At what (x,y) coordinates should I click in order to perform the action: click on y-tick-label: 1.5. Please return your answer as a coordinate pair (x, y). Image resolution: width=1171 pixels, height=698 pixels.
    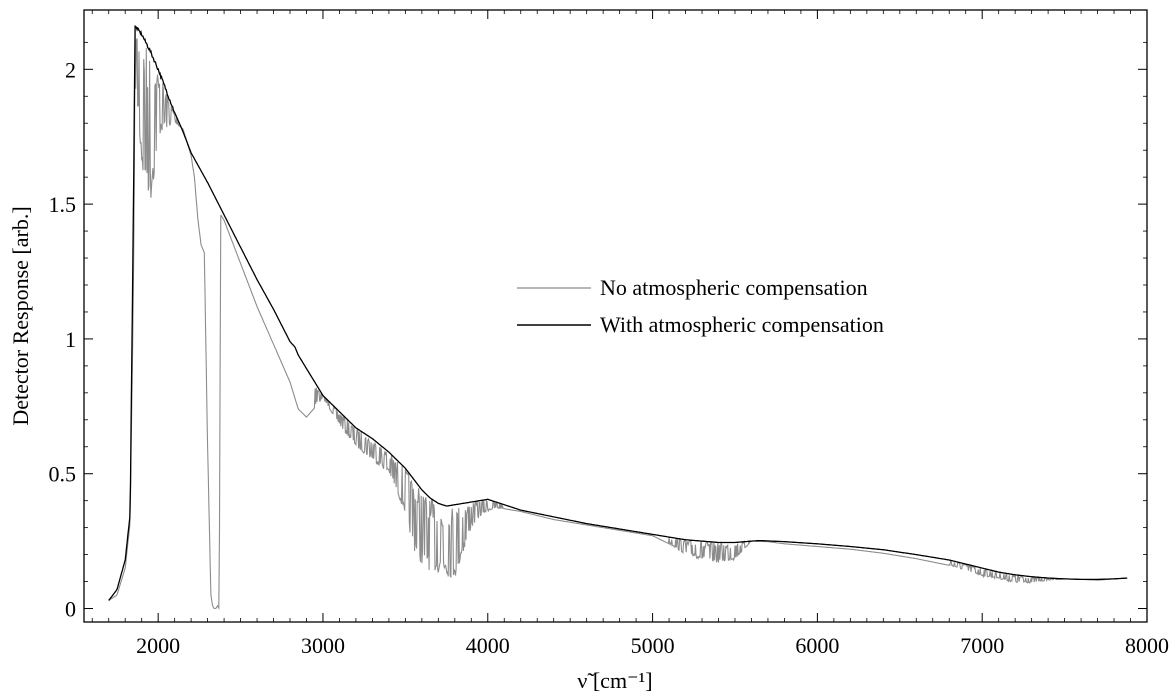
    Looking at the image, I should click on (63, 204).